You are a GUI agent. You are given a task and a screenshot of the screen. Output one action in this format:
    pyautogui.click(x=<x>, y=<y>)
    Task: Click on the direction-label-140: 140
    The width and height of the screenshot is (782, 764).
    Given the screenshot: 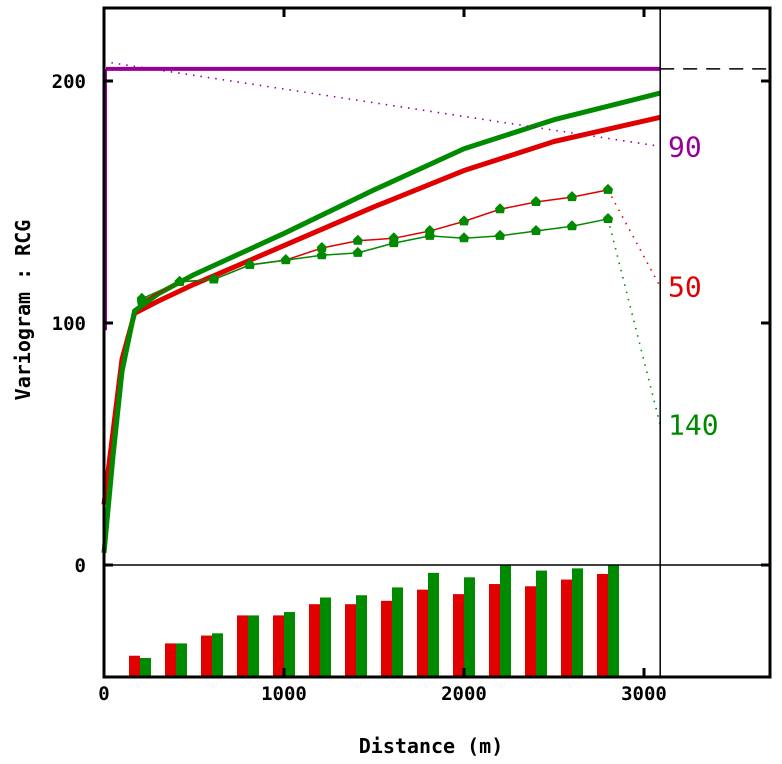 What is the action you would take?
    pyautogui.click(x=693, y=425)
    